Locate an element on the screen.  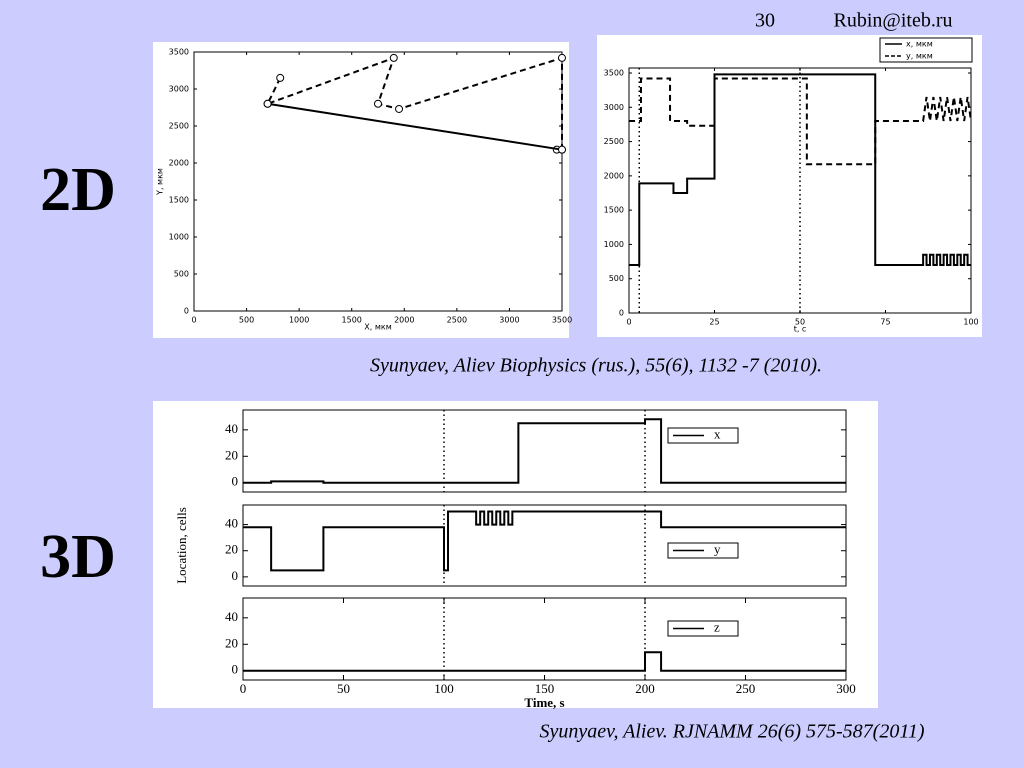
x-tick-label: 300 is located at coordinates (846, 688).